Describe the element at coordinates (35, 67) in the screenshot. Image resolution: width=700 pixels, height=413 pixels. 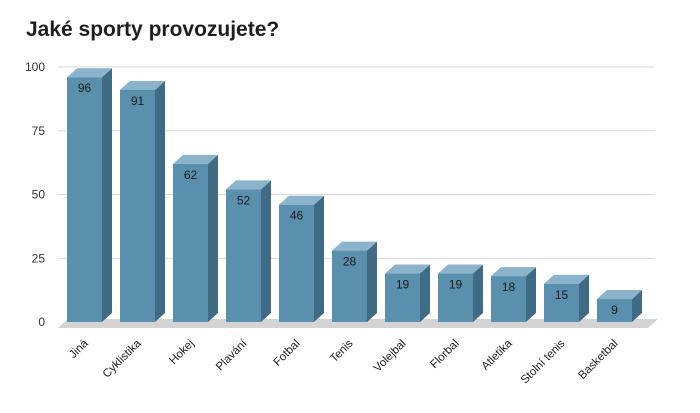
I see `y-tick-label: 100` at that location.